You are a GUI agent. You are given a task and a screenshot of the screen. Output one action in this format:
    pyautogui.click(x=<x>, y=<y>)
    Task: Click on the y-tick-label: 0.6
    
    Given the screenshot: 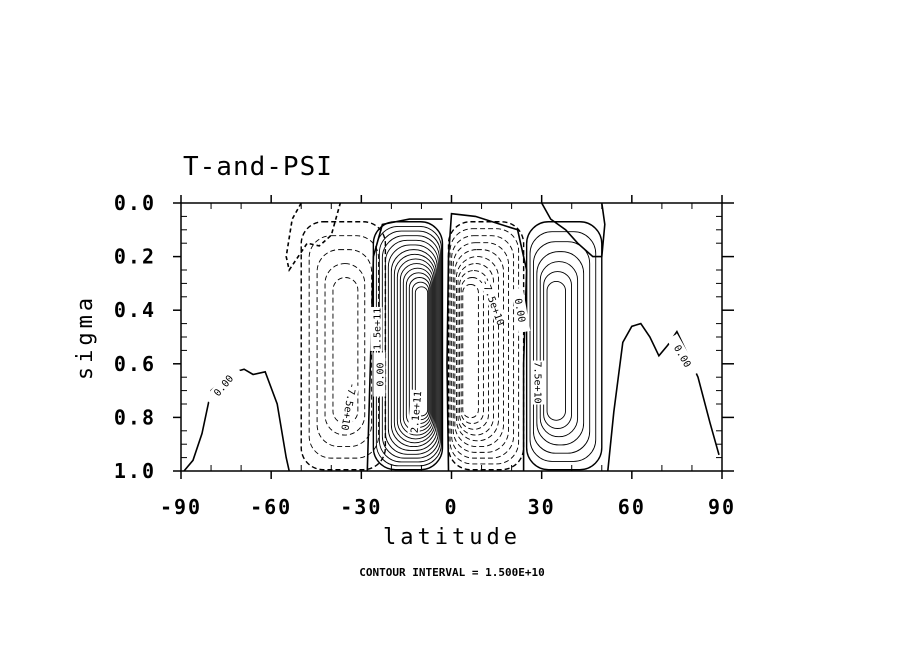 What is the action you would take?
    pyautogui.click(x=135, y=364)
    